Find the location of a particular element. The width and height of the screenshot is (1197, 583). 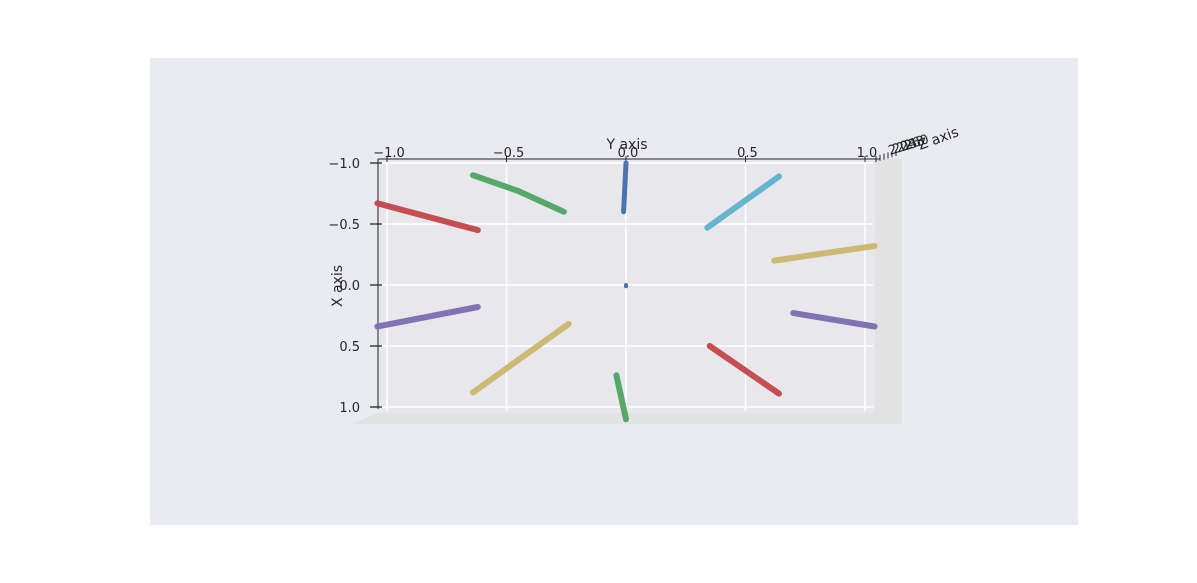

y-tick-label: 1.0 is located at coordinates (867, 153).